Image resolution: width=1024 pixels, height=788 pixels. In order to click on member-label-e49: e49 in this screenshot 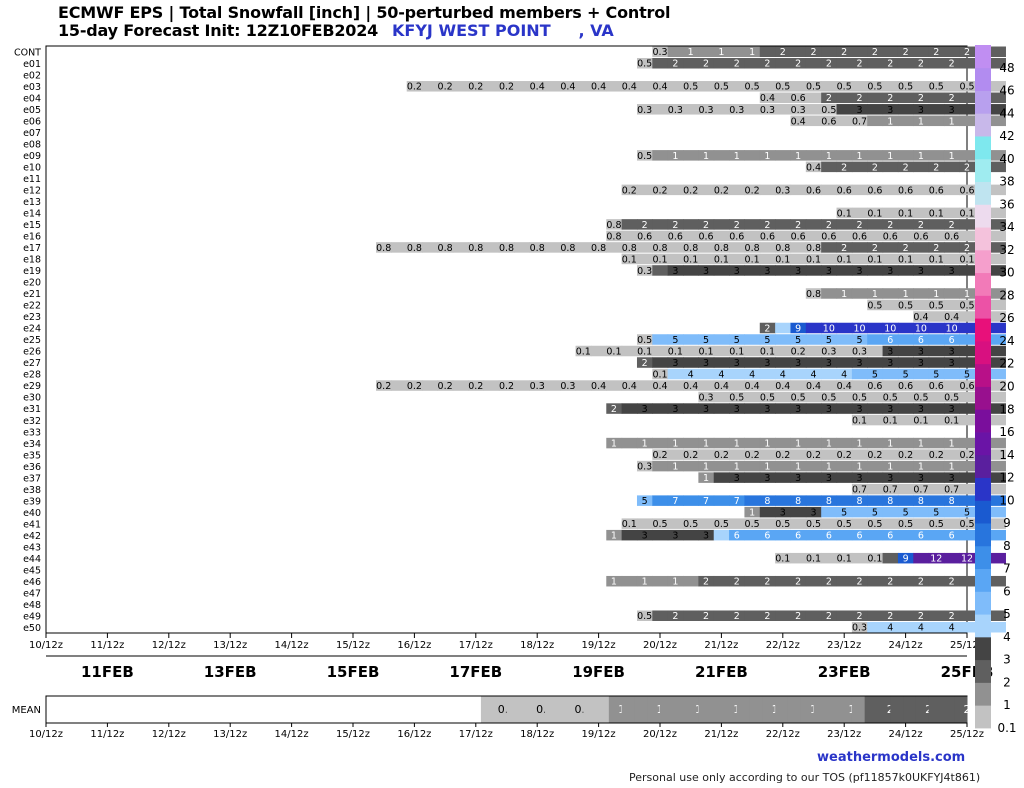, I will do `click(32, 616)`.